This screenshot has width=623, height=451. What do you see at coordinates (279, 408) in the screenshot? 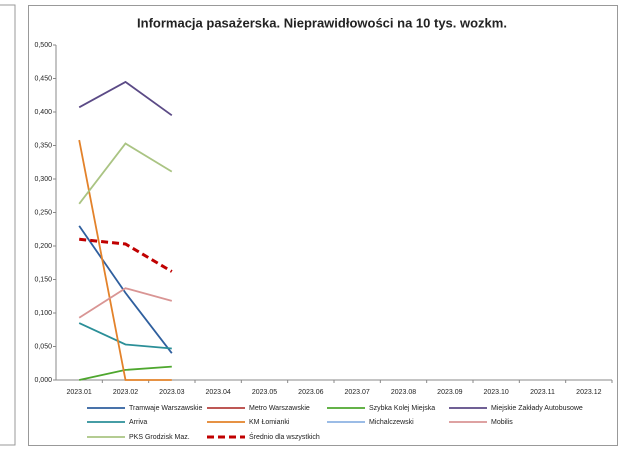
I see `legend-label: Metro Warszawskie` at bounding box center [279, 408].